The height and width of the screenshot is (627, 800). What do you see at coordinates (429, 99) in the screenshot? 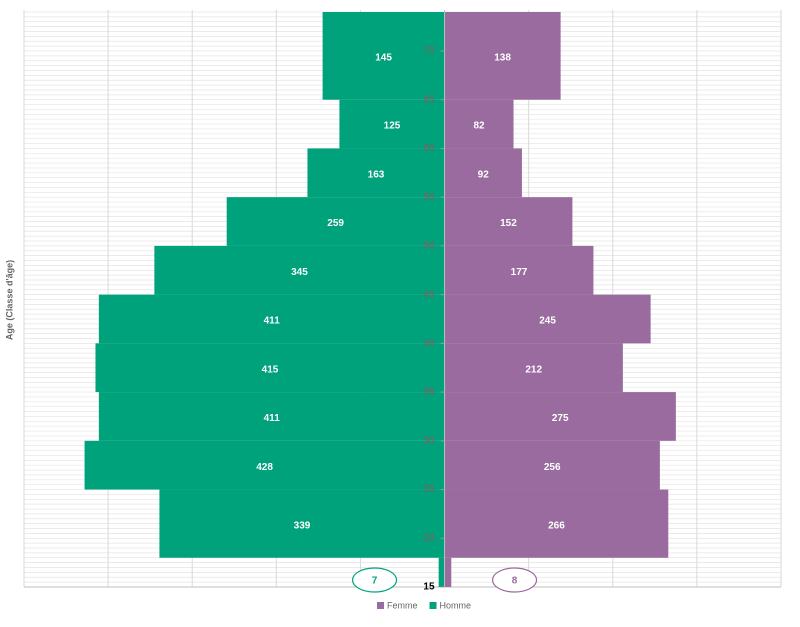
I see `y-tick-label: 65` at bounding box center [429, 99].